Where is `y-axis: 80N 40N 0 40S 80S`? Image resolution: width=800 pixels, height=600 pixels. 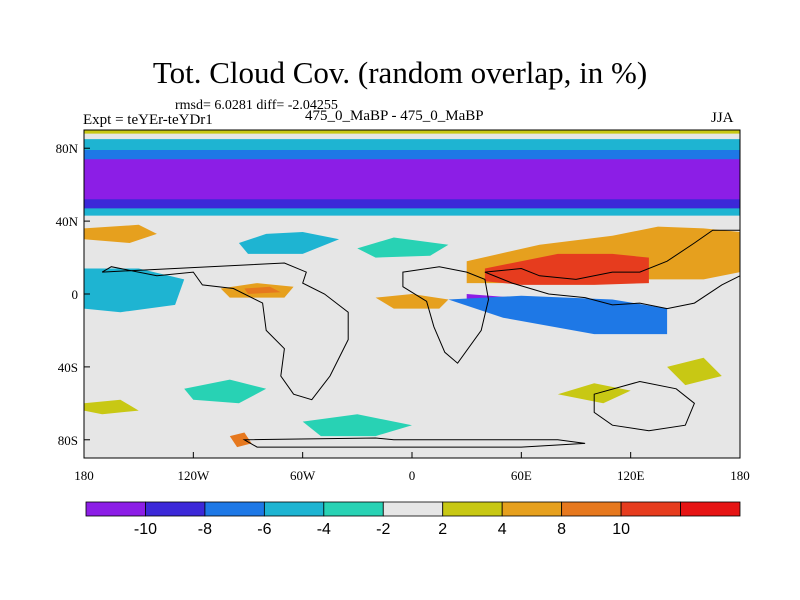
y-axis: 80N 40N 0 40S 80S is located at coordinates (73, 294).